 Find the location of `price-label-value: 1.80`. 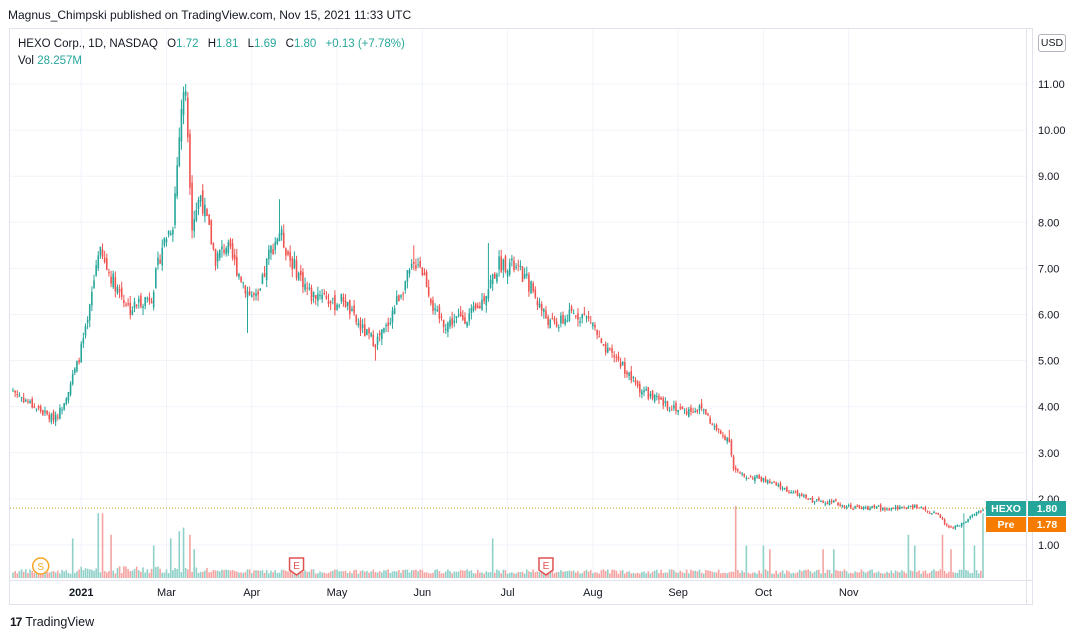

price-label-value: 1.80 is located at coordinates (1047, 509).